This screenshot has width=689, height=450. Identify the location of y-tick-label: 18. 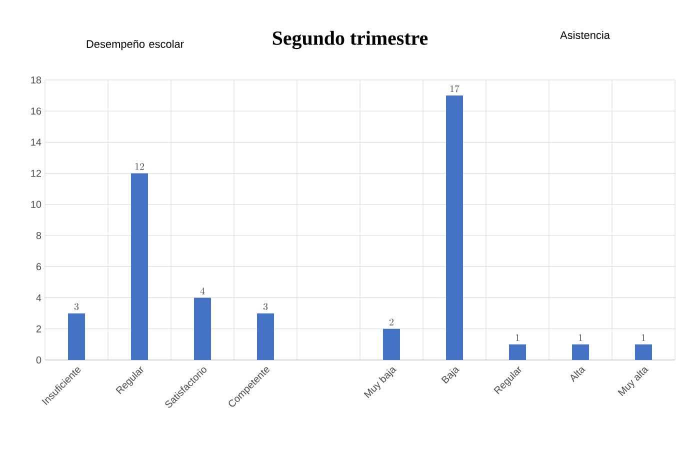
(36, 80).